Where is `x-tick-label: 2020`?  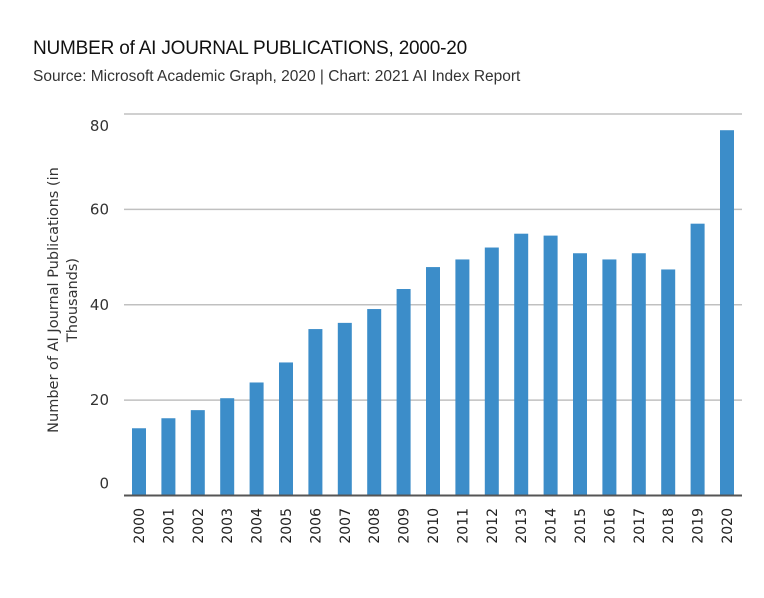
x-tick-label: 2020 is located at coordinates (728, 526).